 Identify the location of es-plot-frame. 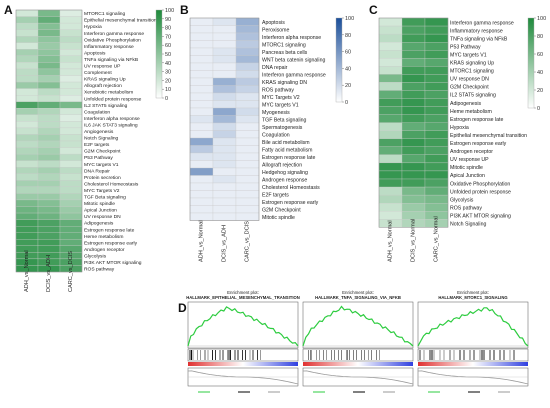
(243, 325).